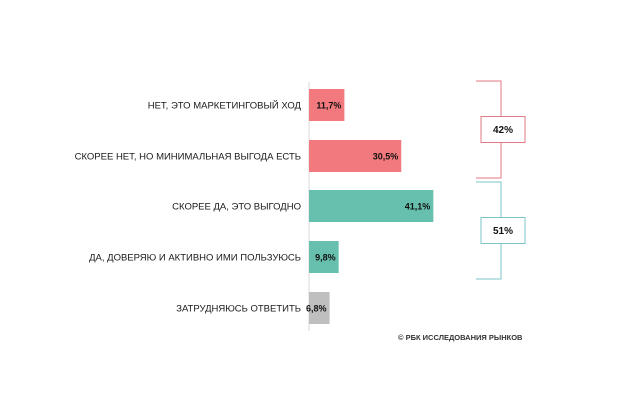  I want to click on value-label: 41,1%, so click(418, 207).